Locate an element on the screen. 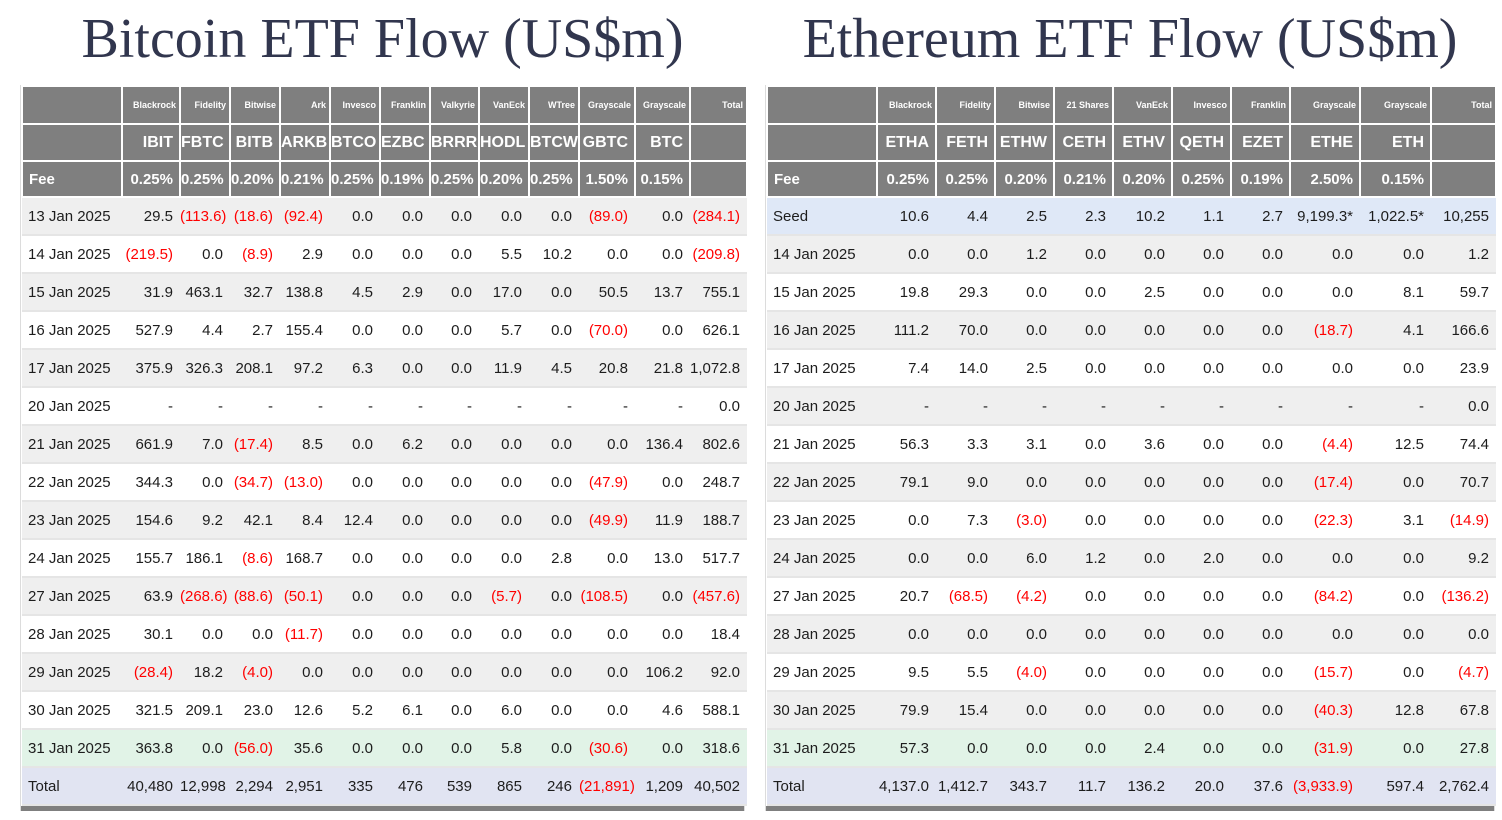 This screenshot has width=1502, height=820. fee-value-cell: 0.19% is located at coordinates (1260, 179).